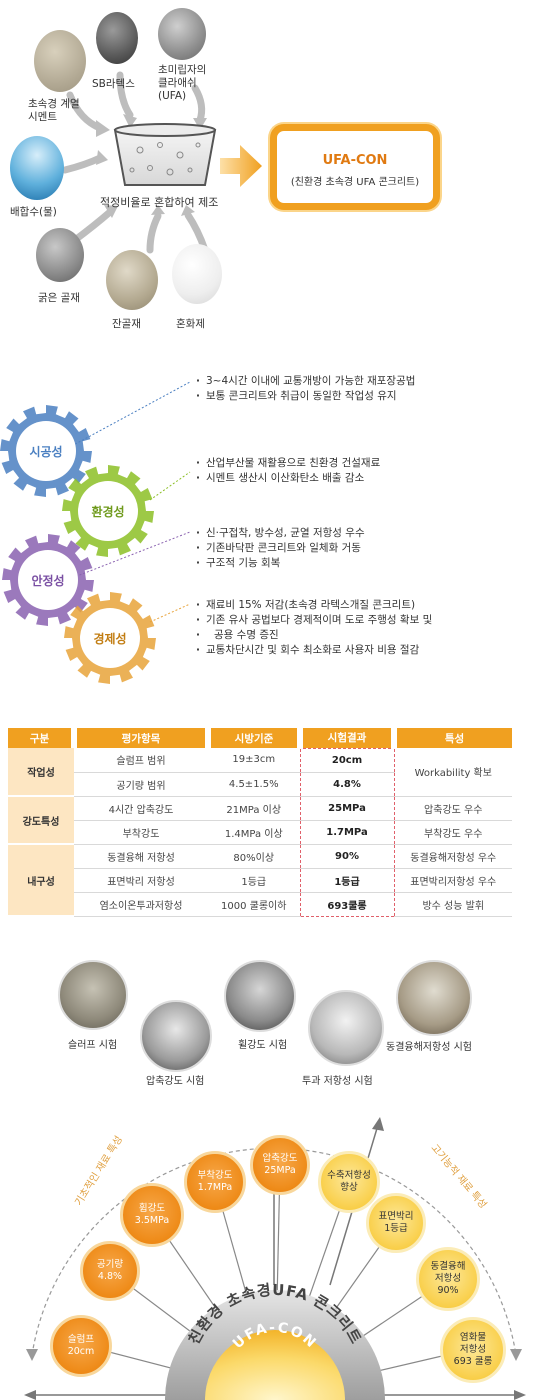 Image resolution: width=548 pixels, height=1400 pixels. What do you see at coordinates (81, 1346) in the screenshot?
I see `arc-circle: 슬럼프 20cm` at bounding box center [81, 1346].